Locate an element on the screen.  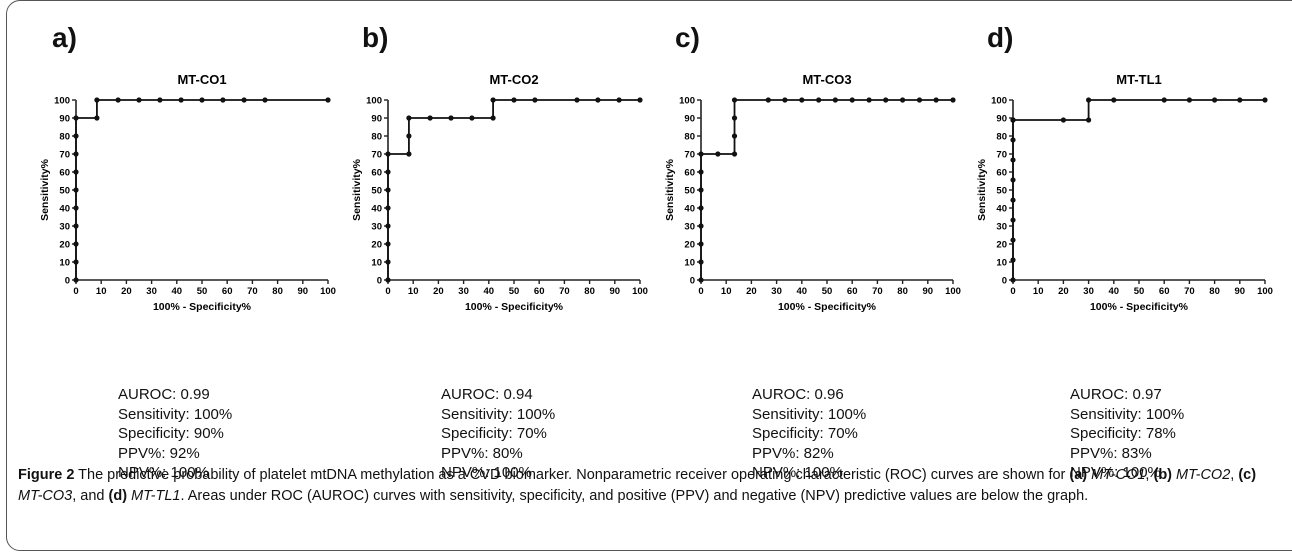
stat-line: Specificity: 70% is located at coordinates (805, 433).